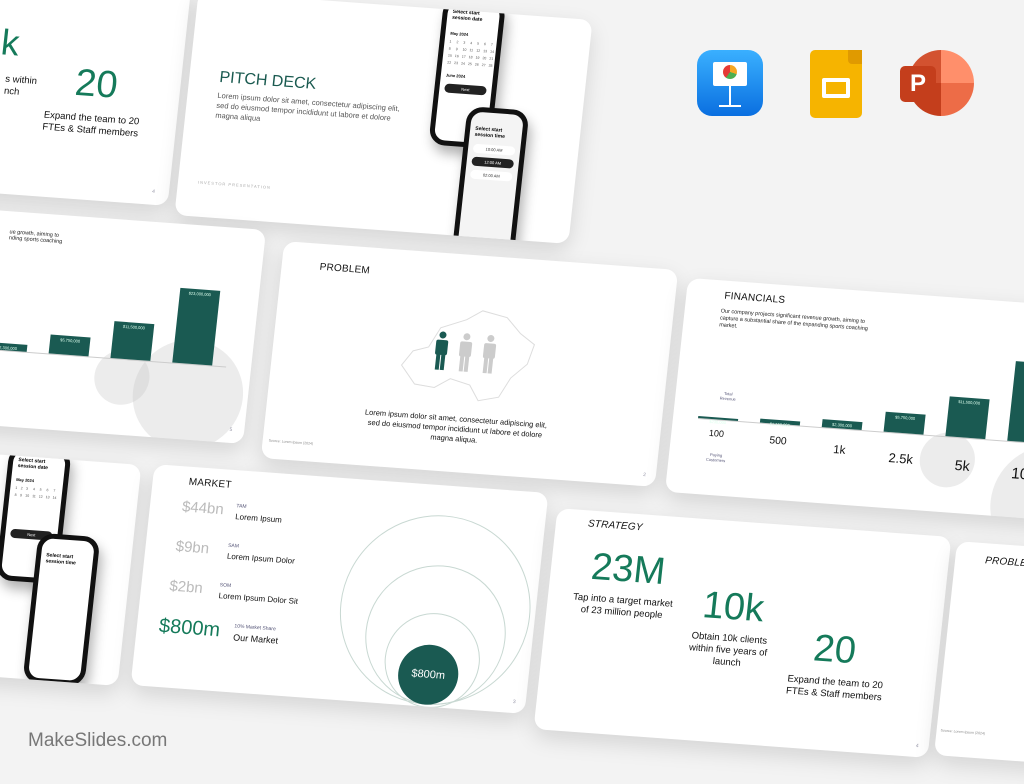  I want to click on our-market-value: $800m, so click(189, 628).